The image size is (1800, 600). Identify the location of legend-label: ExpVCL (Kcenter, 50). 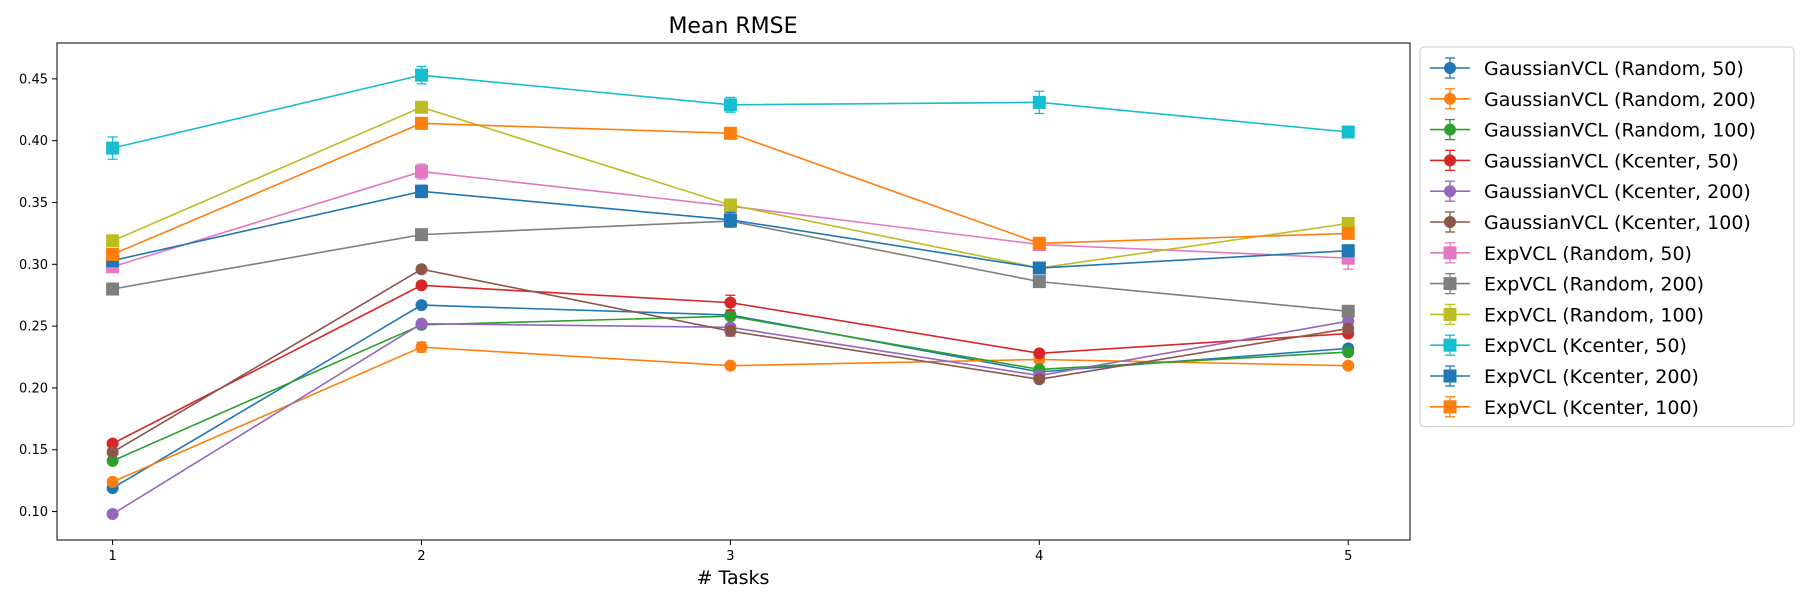
(1585, 346).